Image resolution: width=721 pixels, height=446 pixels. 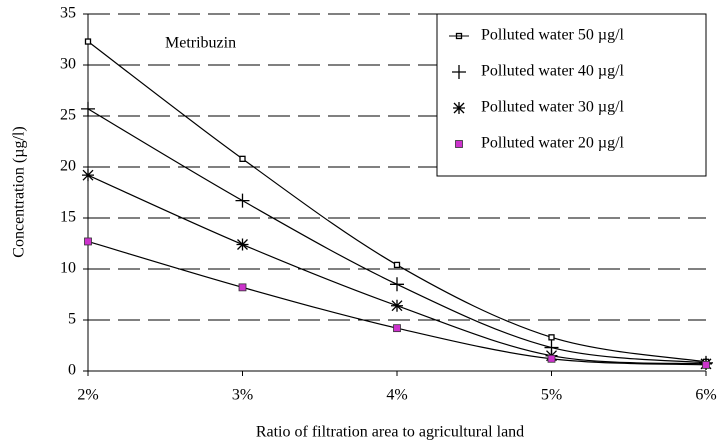 I want to click on legend-label: Polluted water 50 µg/l, so click(x=553, y=35).